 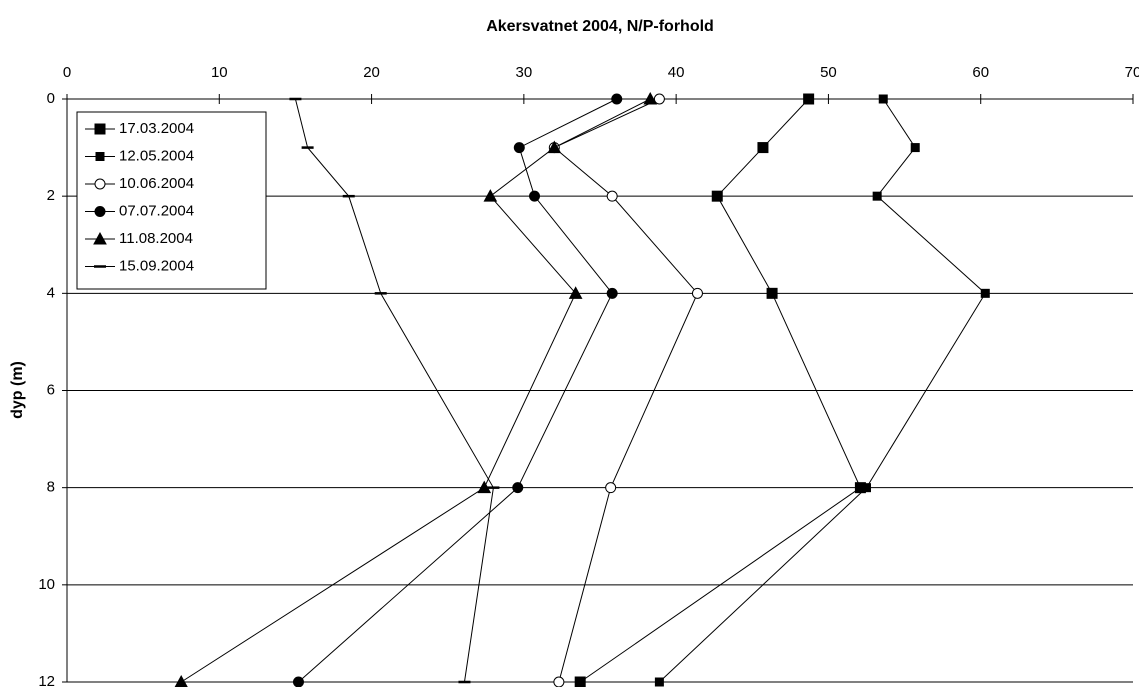 I want to click on y-tick-label: 4, so click(x=51, y=292).